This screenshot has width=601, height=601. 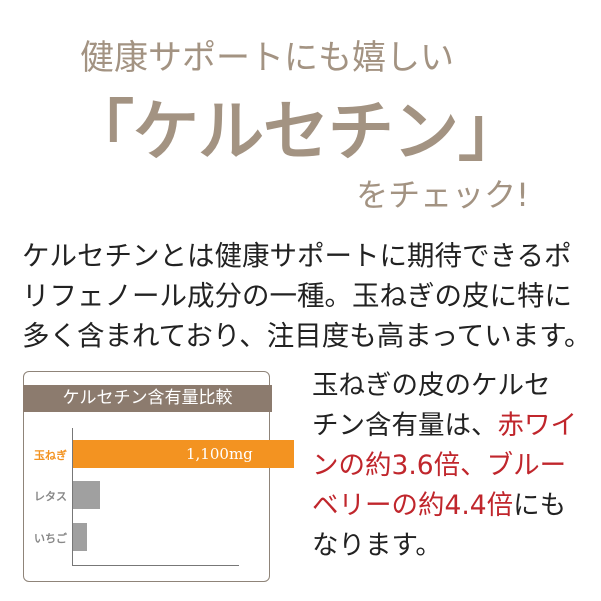 I want to click on side-text-emphasis: ベリーの約4.4倍, so click(x=413, y=505).